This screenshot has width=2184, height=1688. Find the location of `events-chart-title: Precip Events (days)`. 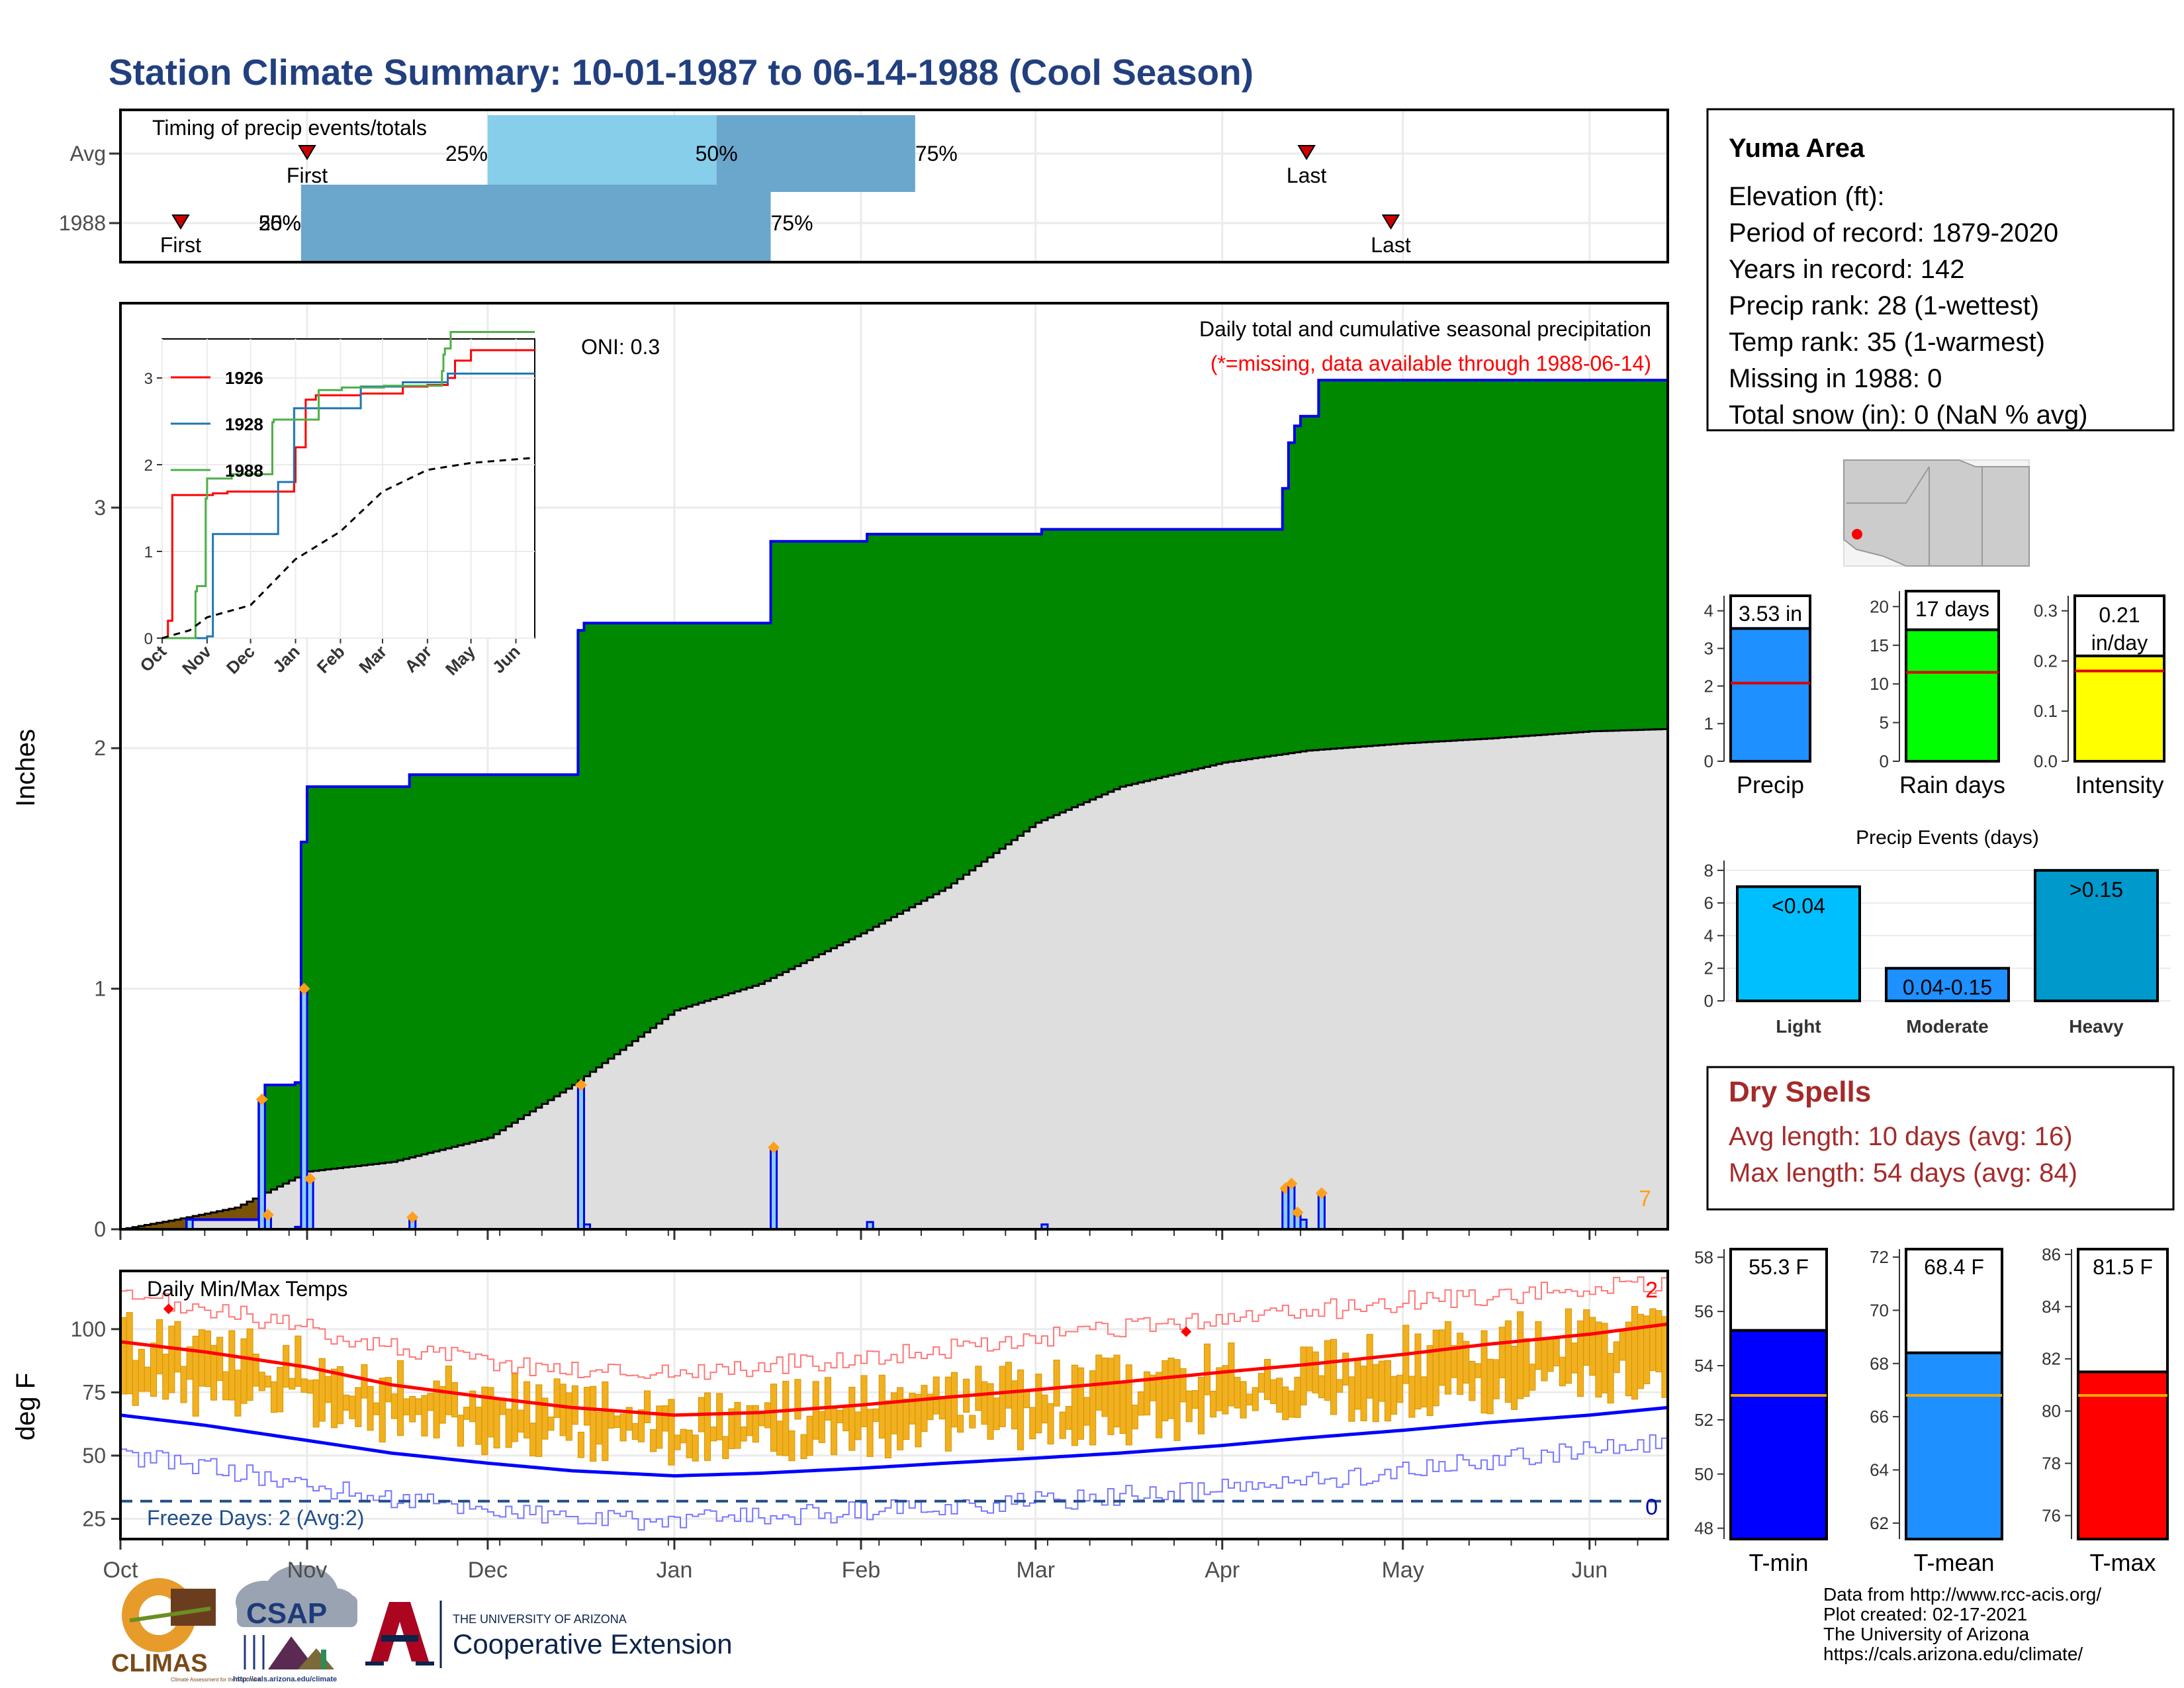

events-chart-title: Precip Events (days) is located at coordinates (1948, 838).